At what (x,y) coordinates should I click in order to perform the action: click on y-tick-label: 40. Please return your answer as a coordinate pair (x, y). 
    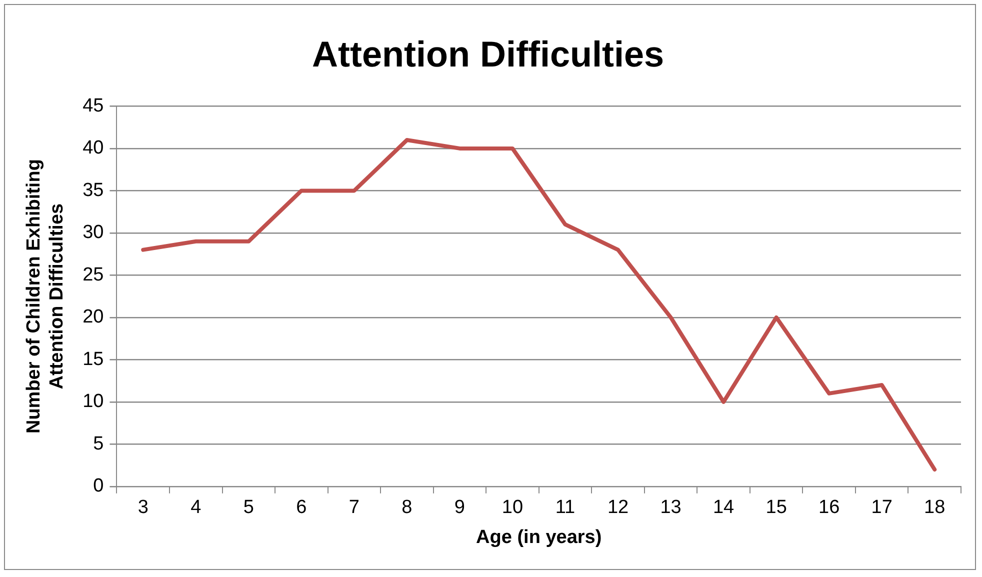
    Looking at the image, I should click on (93, 148).